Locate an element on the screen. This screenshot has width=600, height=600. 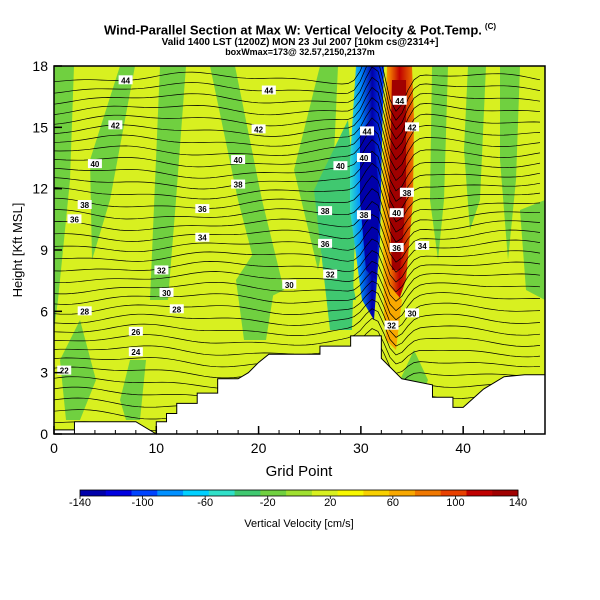
y-tick-label: 18 is located at coordinates (40, 66).